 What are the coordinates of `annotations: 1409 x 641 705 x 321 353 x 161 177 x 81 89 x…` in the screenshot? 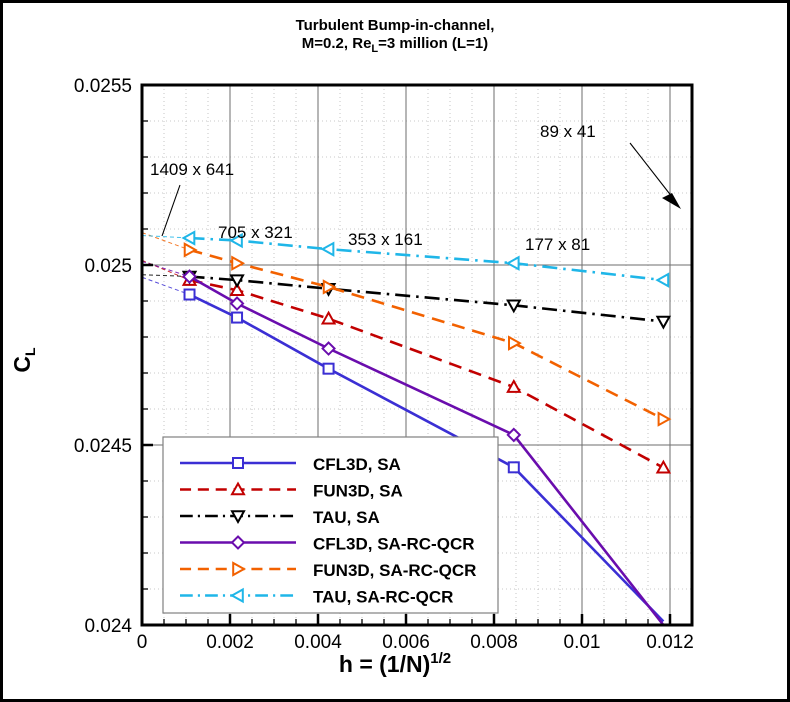 It's located at (415, 188).